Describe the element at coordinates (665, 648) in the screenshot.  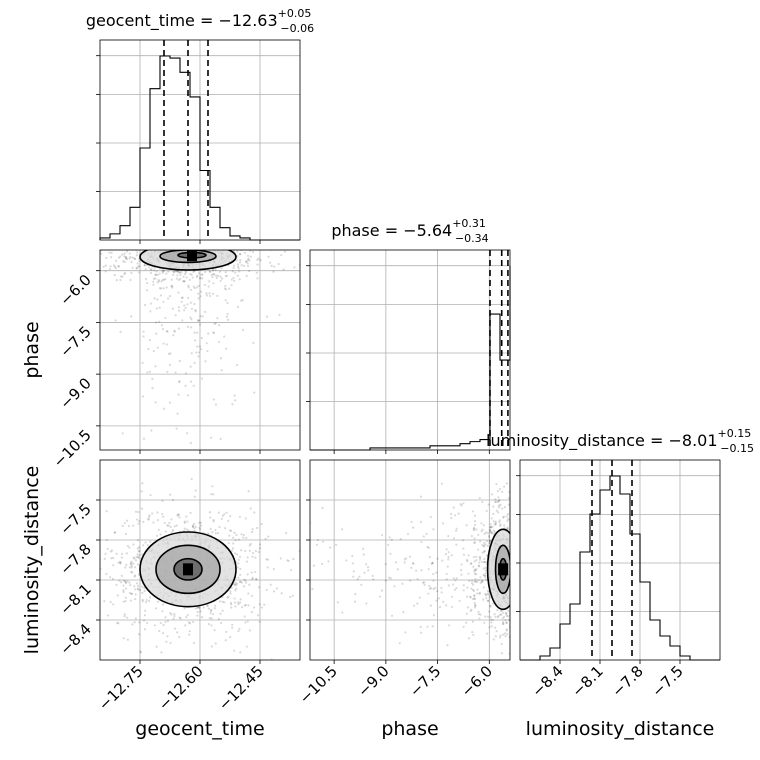
I see `histogram-bin` at that location.